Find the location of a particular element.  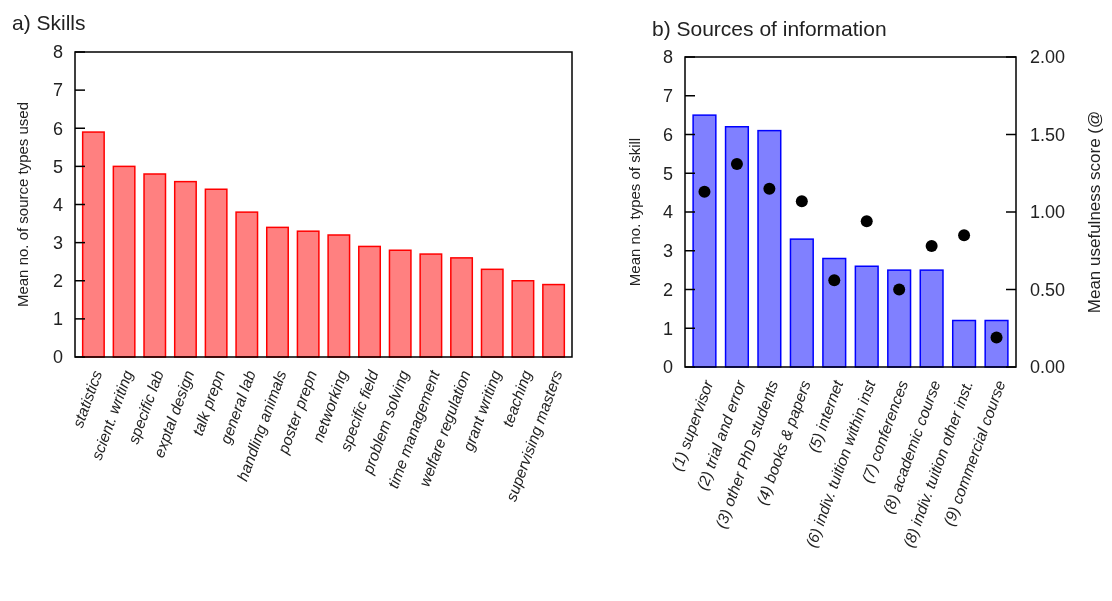

y2-tick-label: 1.00 is located at coordinates (1048, 212).